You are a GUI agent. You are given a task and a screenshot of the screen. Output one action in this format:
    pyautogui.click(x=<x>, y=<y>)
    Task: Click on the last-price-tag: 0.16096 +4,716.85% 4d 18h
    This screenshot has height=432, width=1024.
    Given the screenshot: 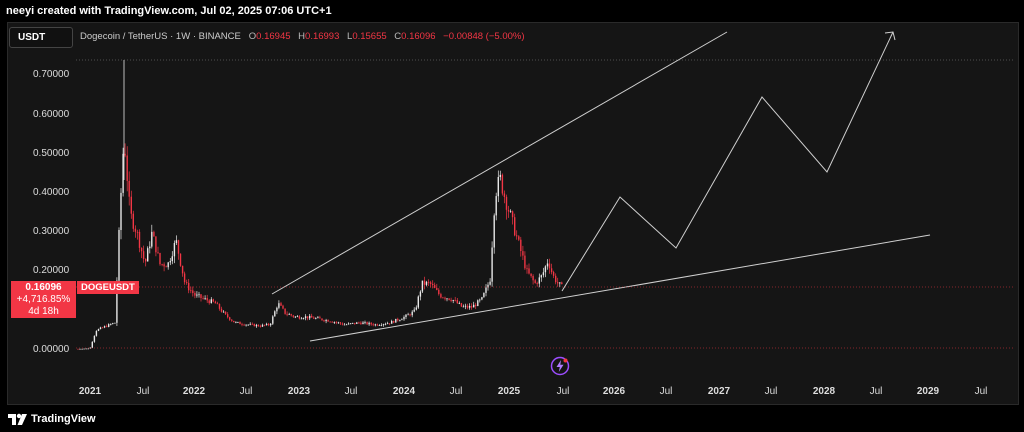 What is the action you would take?
    pyautogui.click(x=43, y=299)
    